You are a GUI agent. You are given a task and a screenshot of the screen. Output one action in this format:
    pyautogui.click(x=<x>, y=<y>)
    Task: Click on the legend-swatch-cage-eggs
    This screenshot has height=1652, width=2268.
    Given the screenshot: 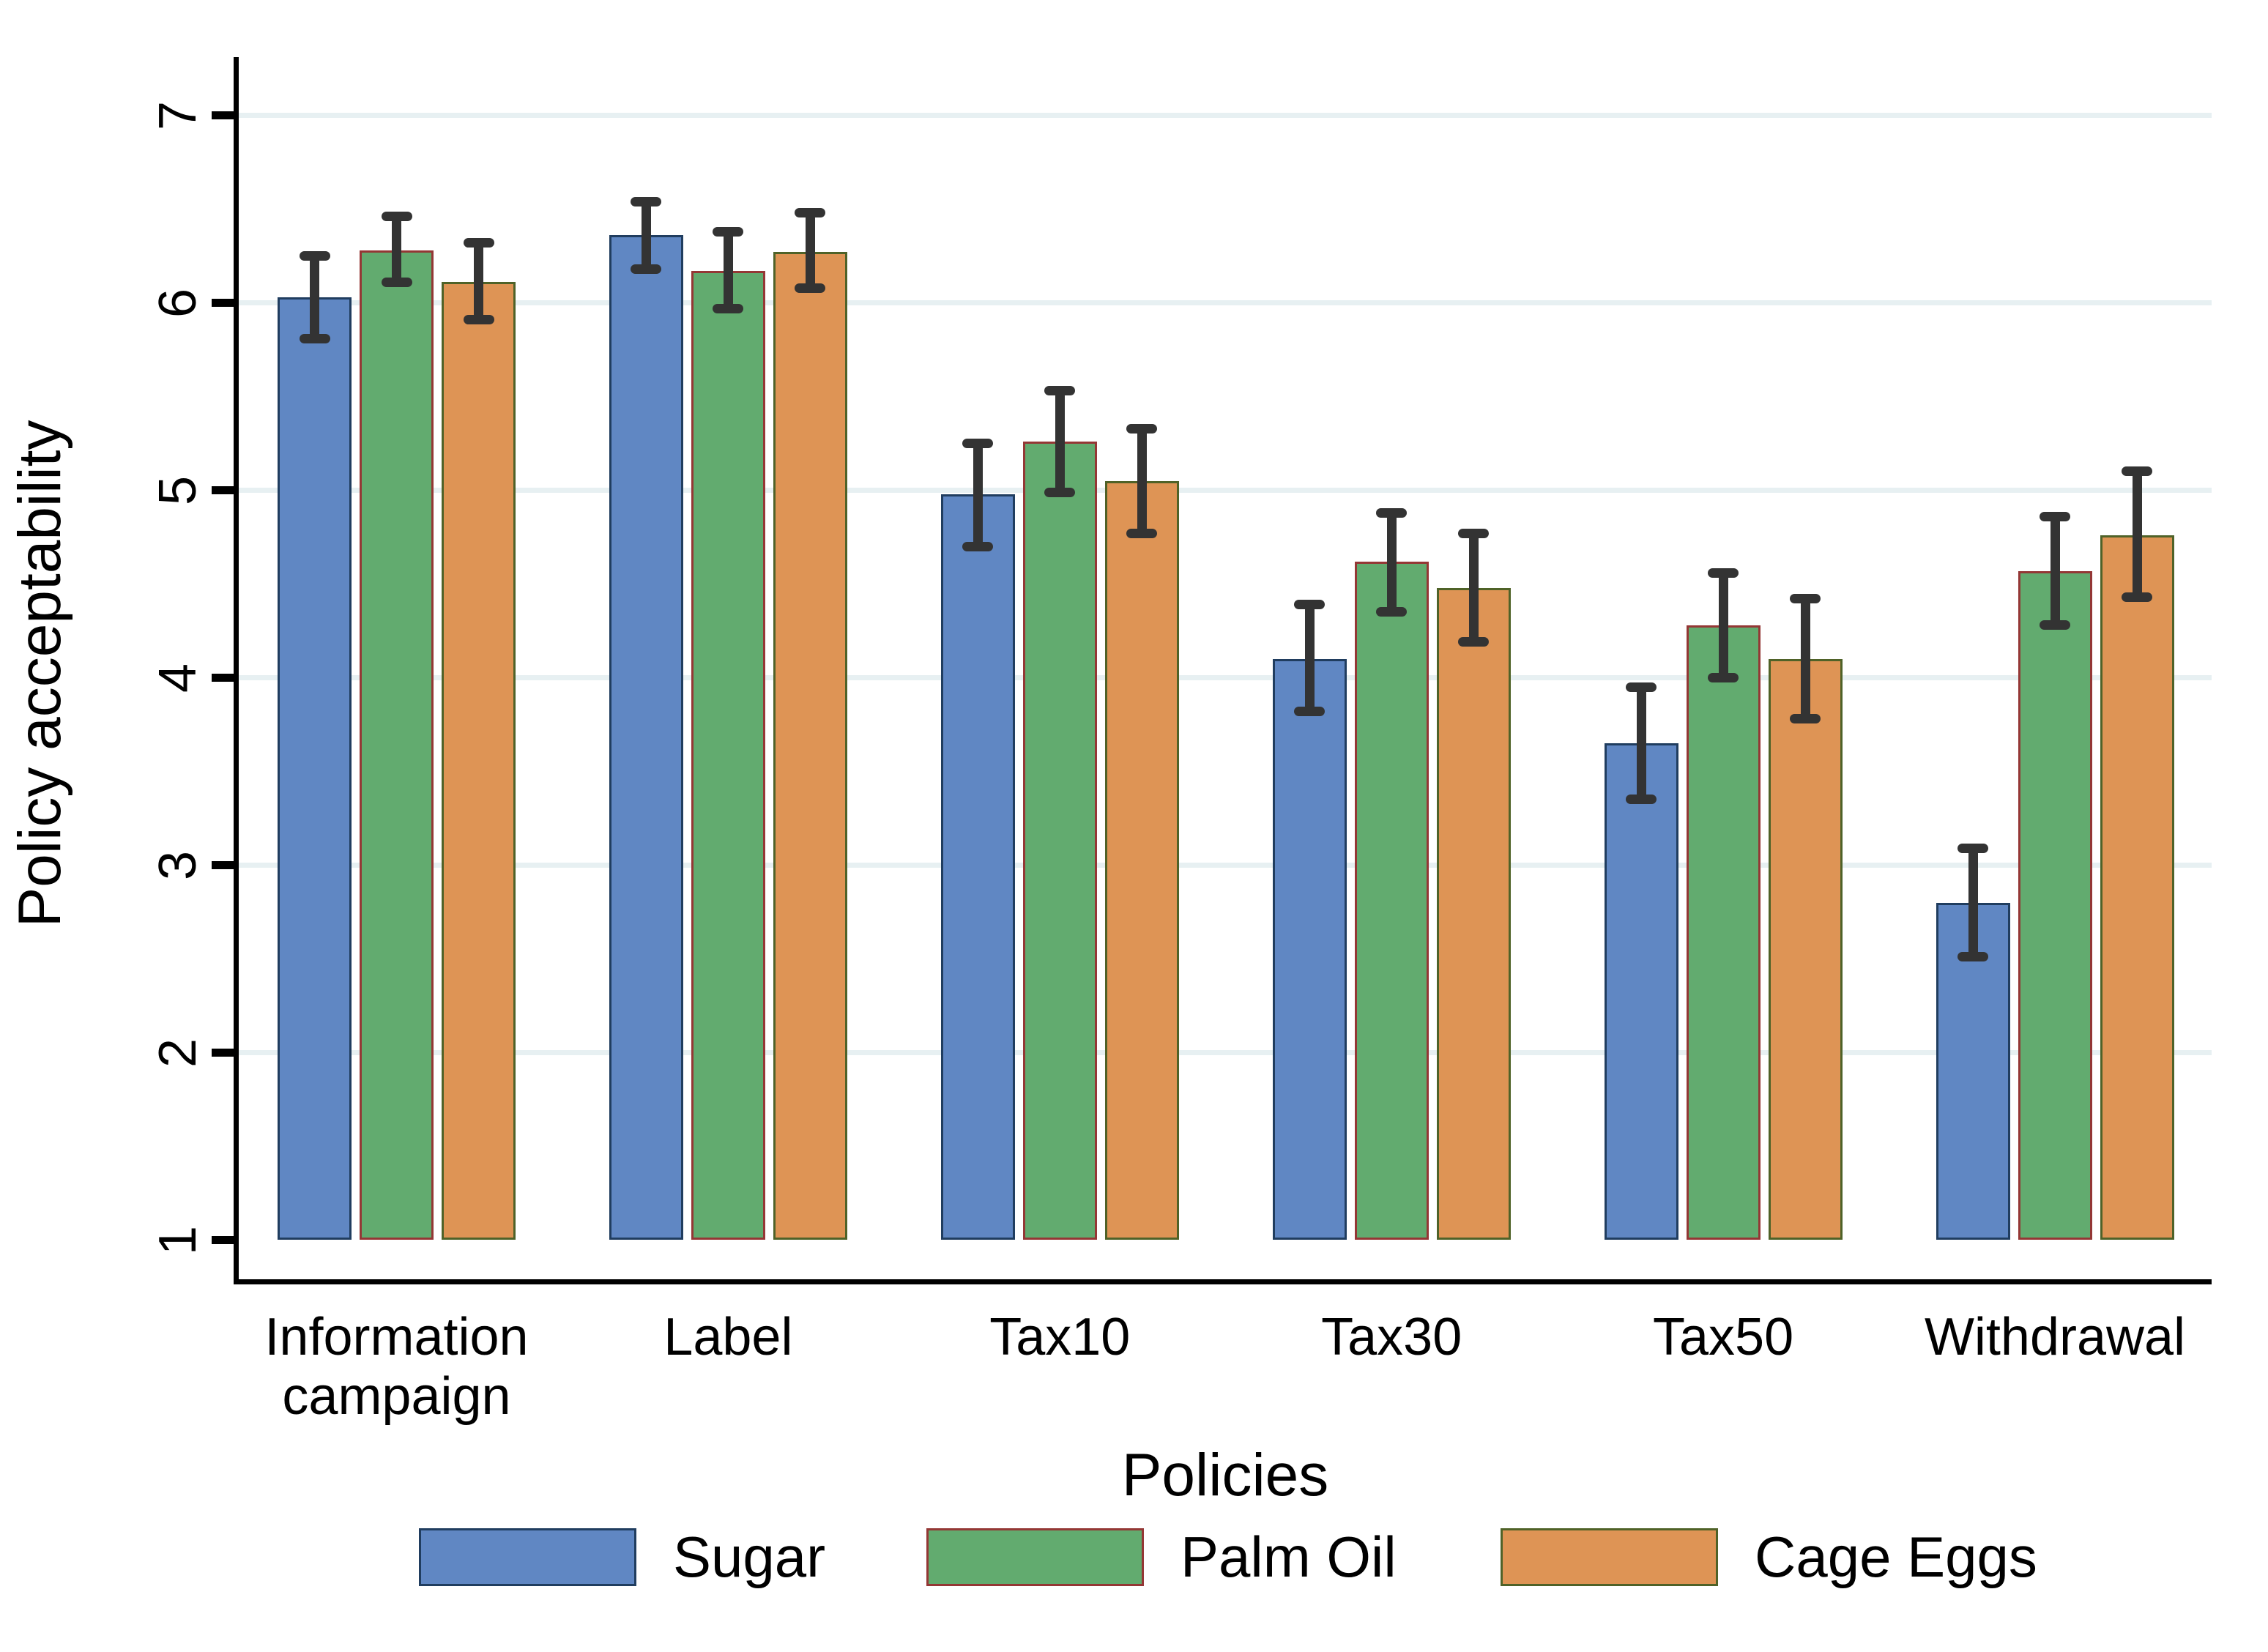 What is the action you would take?
    pyautogui.click(x=1609, y=1557)
    